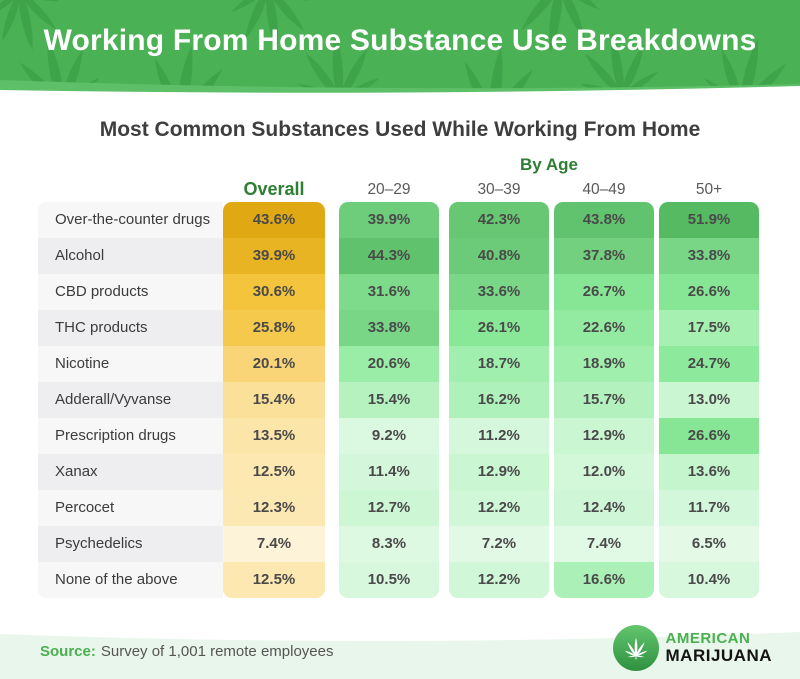 The width and height of the screenshot is (800, 679). I want to click on age-value-cell: 33.6%, so click(499, 292).